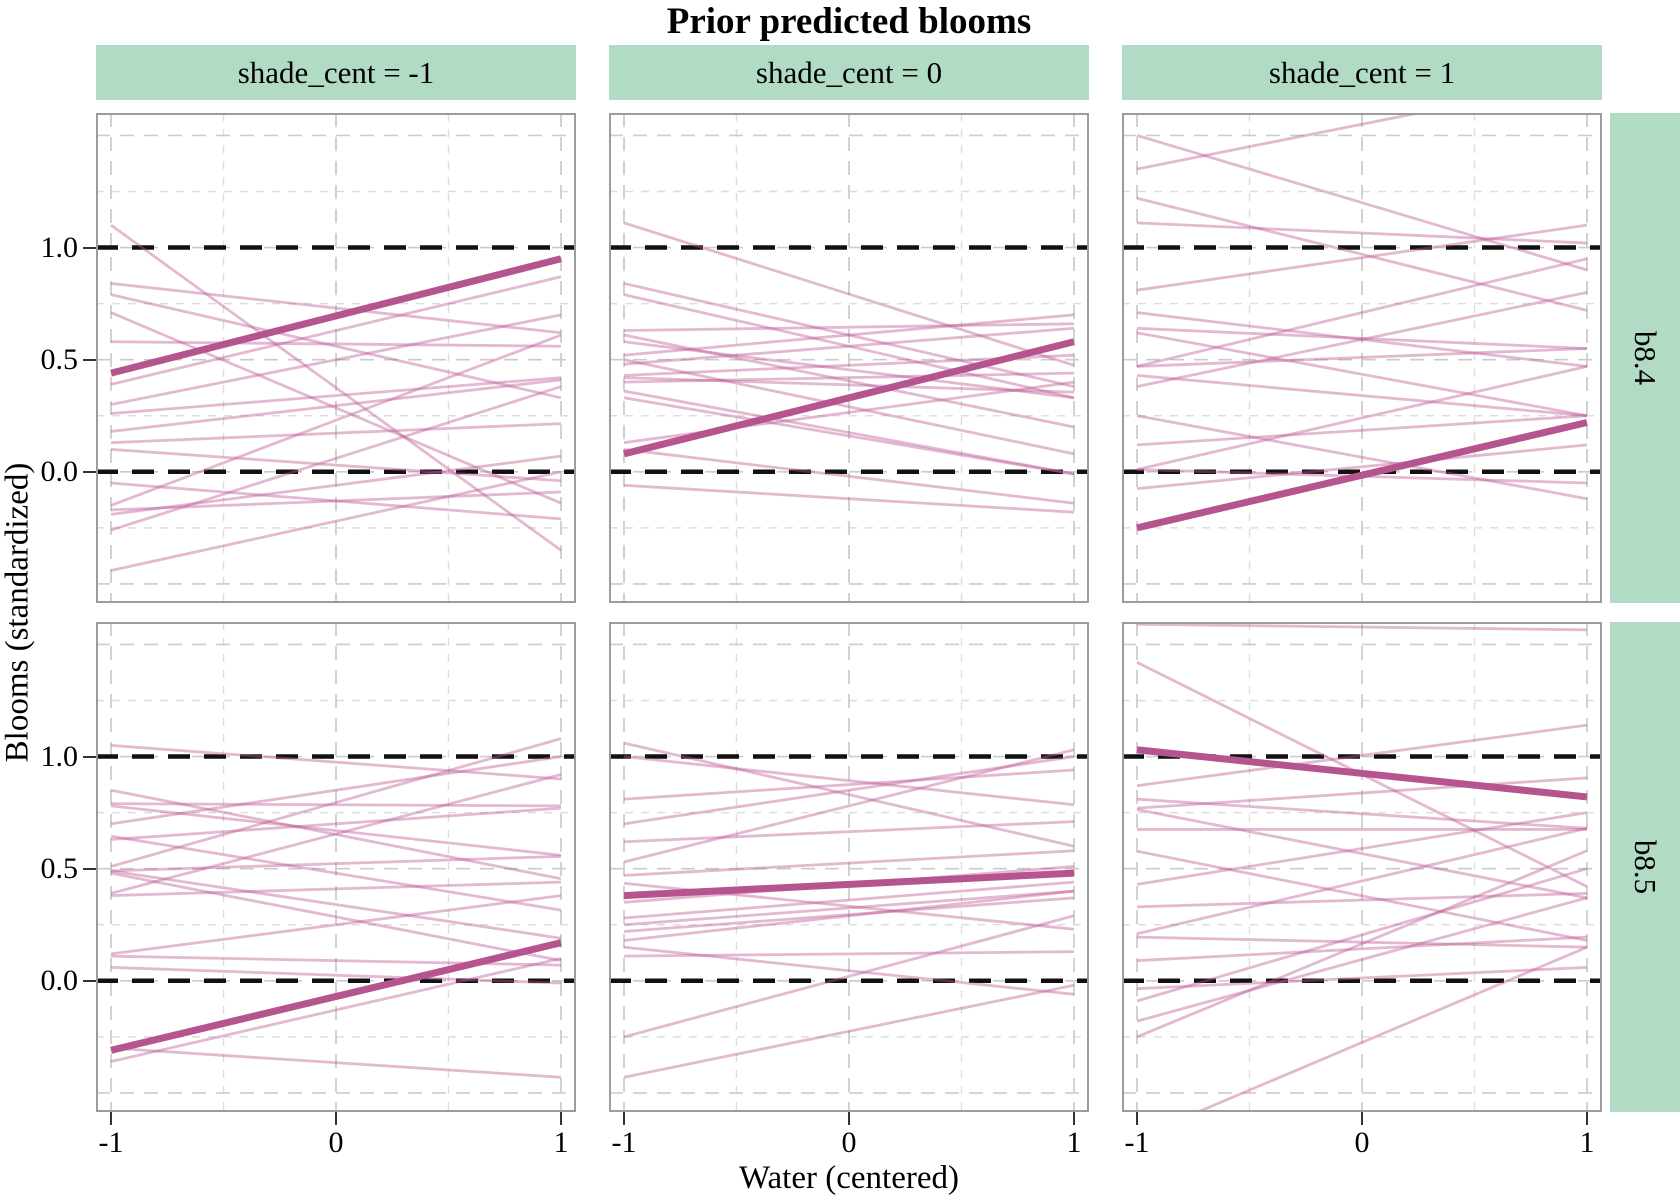 The image size is (1680, 1200). I want to click on panel-b8.4-shade_cent0, so click(849, 358).